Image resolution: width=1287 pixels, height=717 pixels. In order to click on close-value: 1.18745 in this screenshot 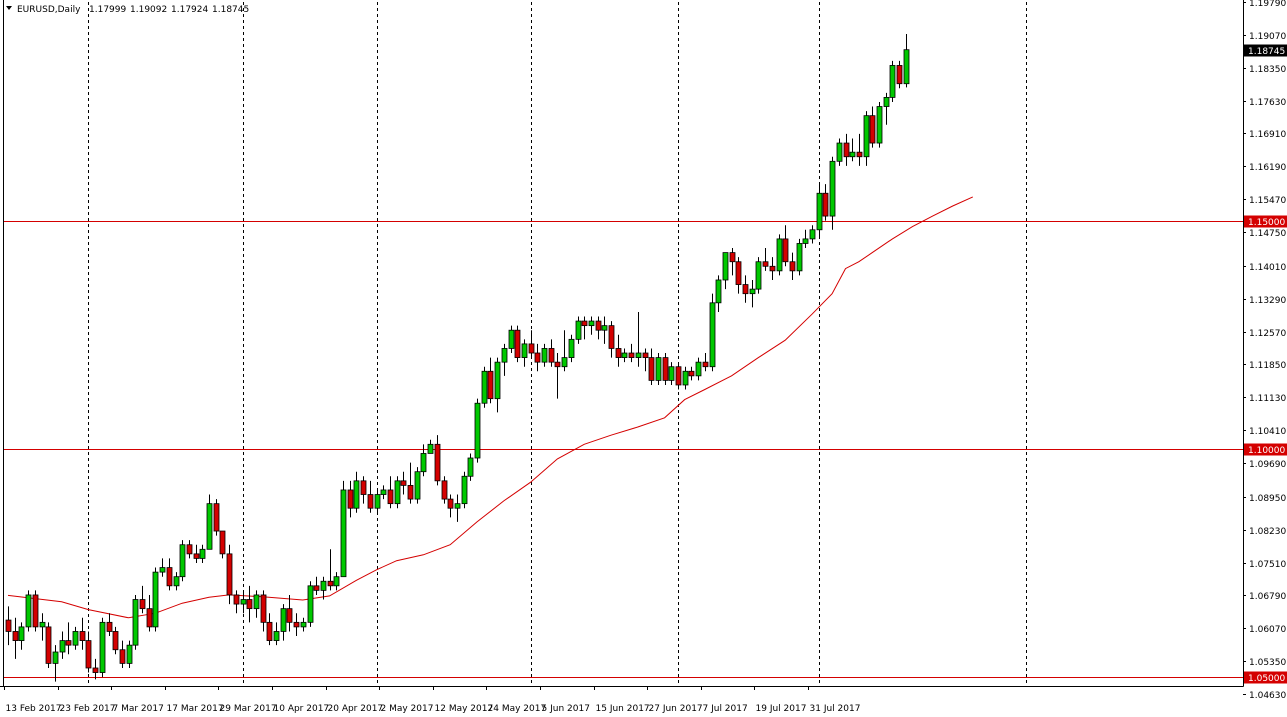, I will do `click(230, 10)`.